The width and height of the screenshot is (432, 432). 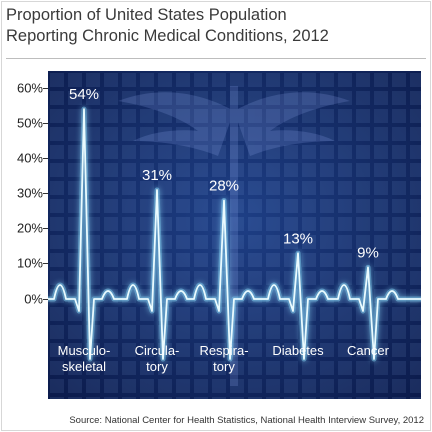 What do you see at coordinates (29, 263) in the screenshot?
I see `y-tick-label-10: 10%` at bounding box center [29, 263].